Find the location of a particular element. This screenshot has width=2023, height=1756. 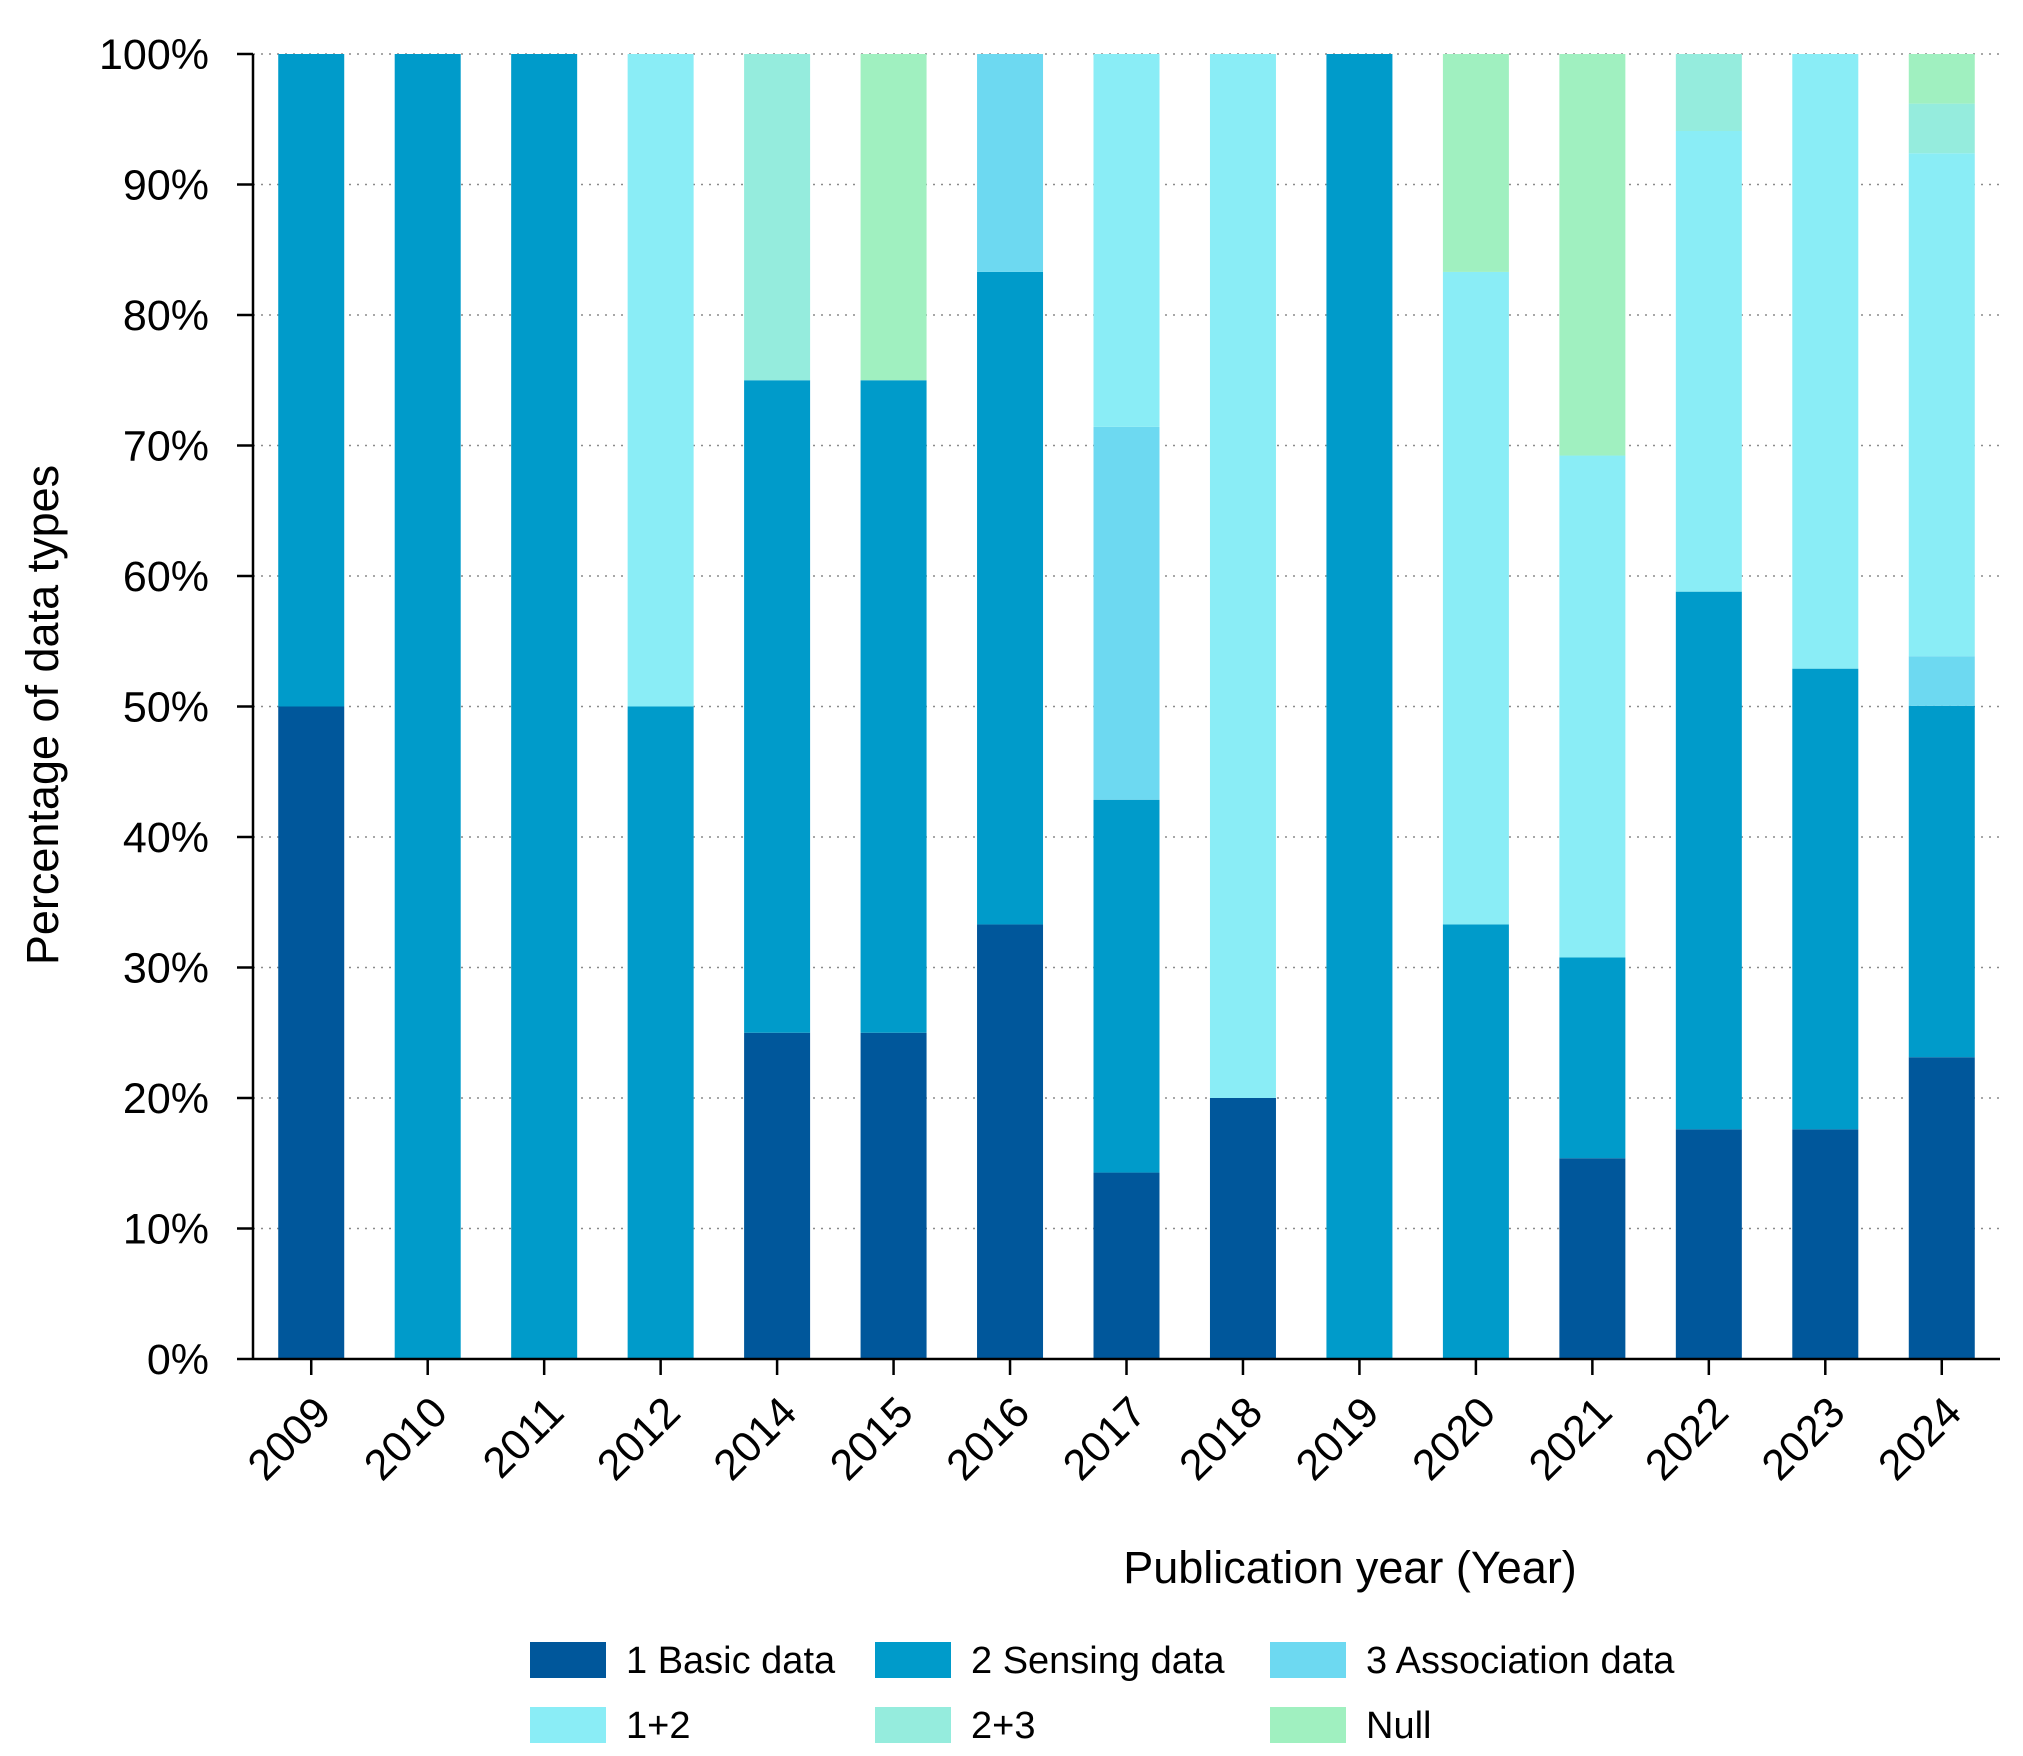

legend-label: Null is located at coordinates (1398, 1726).